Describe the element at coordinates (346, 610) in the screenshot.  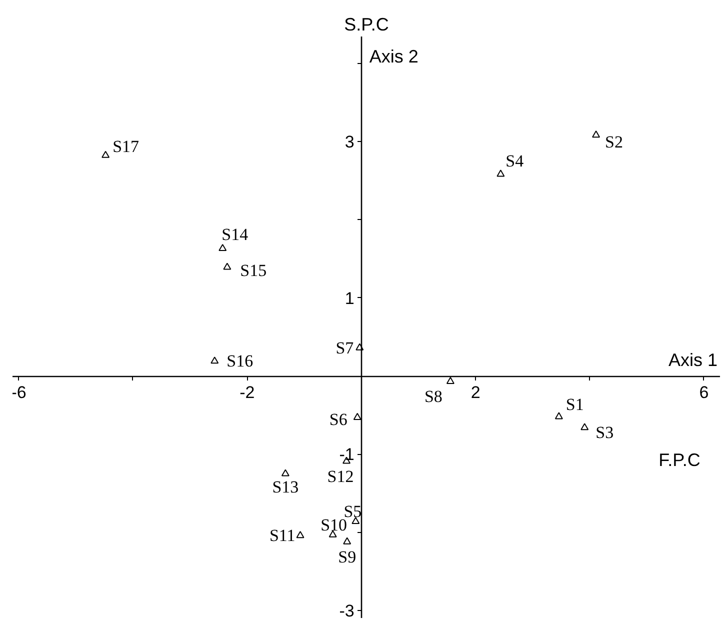
I see `y-tick-label: -3` at that location.